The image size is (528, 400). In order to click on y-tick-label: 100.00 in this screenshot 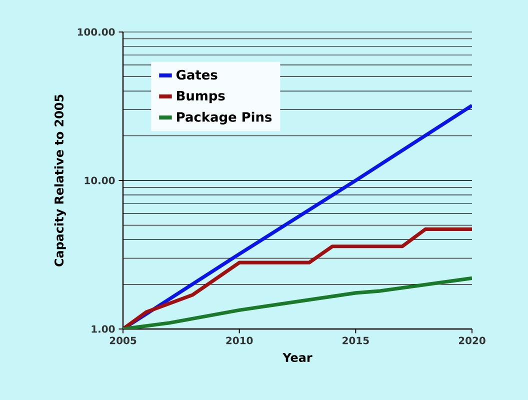, I will do `click(96, 32)`.